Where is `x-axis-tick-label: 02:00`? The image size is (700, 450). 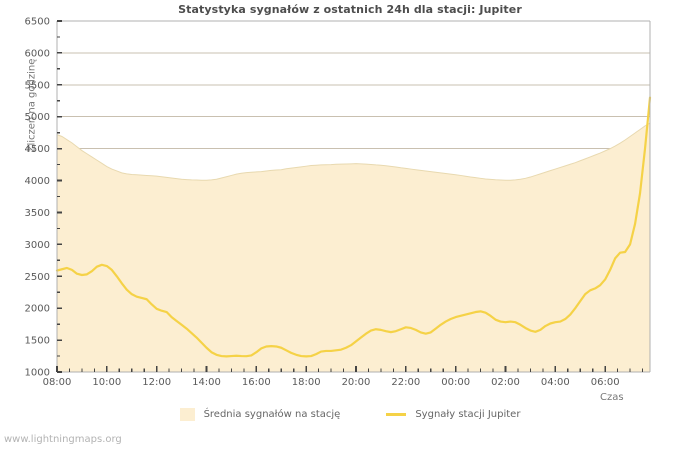 x-axis-tick-label: 02:00 is located at coordinates (505, 382).